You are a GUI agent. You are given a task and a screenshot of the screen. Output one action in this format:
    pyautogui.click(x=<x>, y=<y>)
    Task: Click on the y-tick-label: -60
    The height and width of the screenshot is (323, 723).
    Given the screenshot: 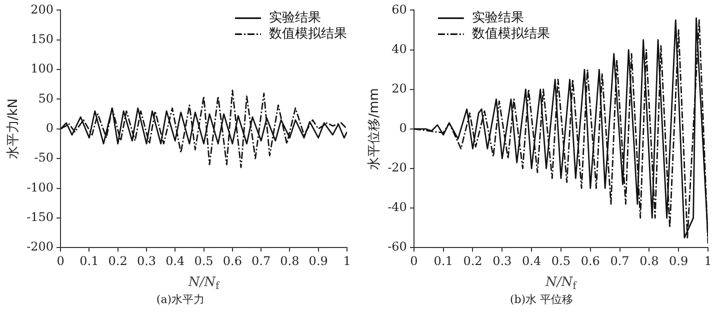 What is the action you would take?
    pyautogui.click(x=397, y=247)
    